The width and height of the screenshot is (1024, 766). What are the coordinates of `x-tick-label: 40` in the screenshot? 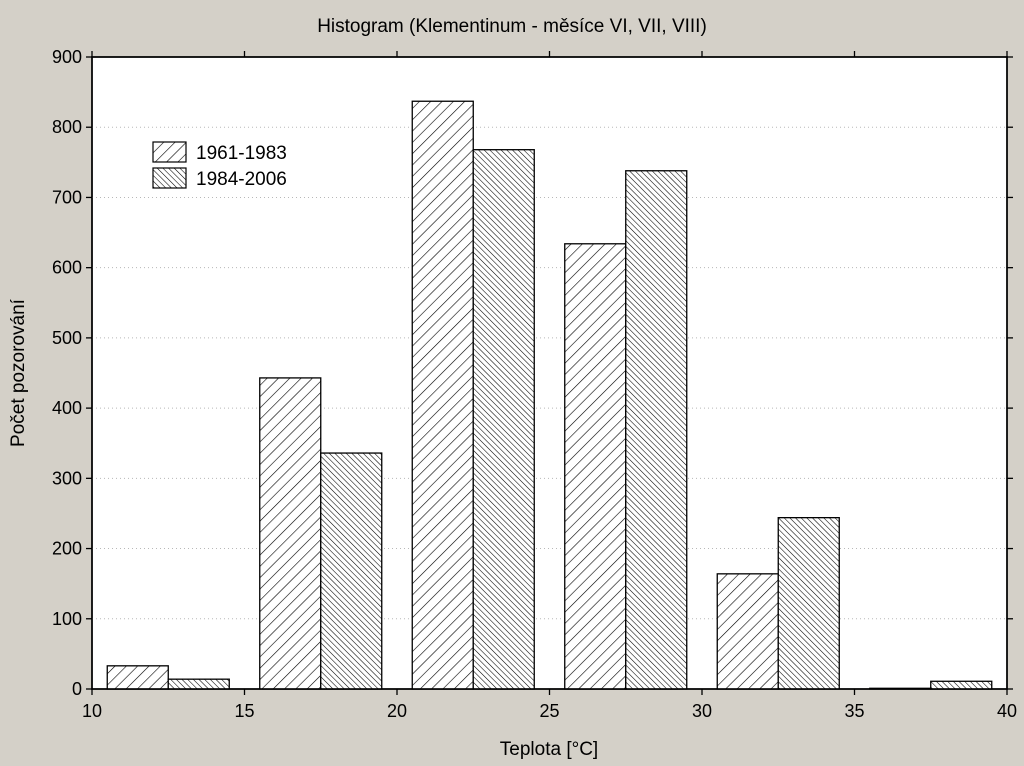 It's located at (1007, 711).